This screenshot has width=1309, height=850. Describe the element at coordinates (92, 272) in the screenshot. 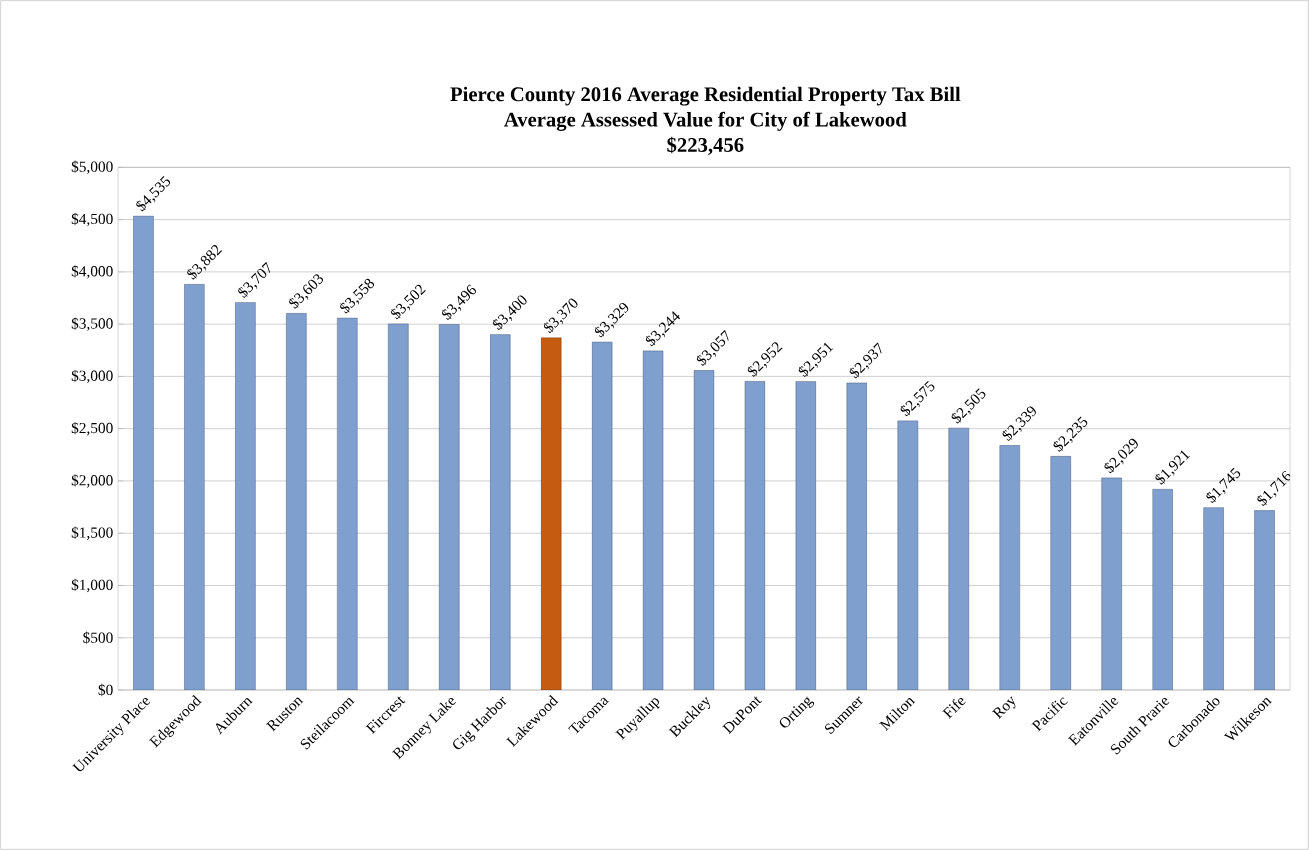

I see `y-tick-label: $4,000` at that location.